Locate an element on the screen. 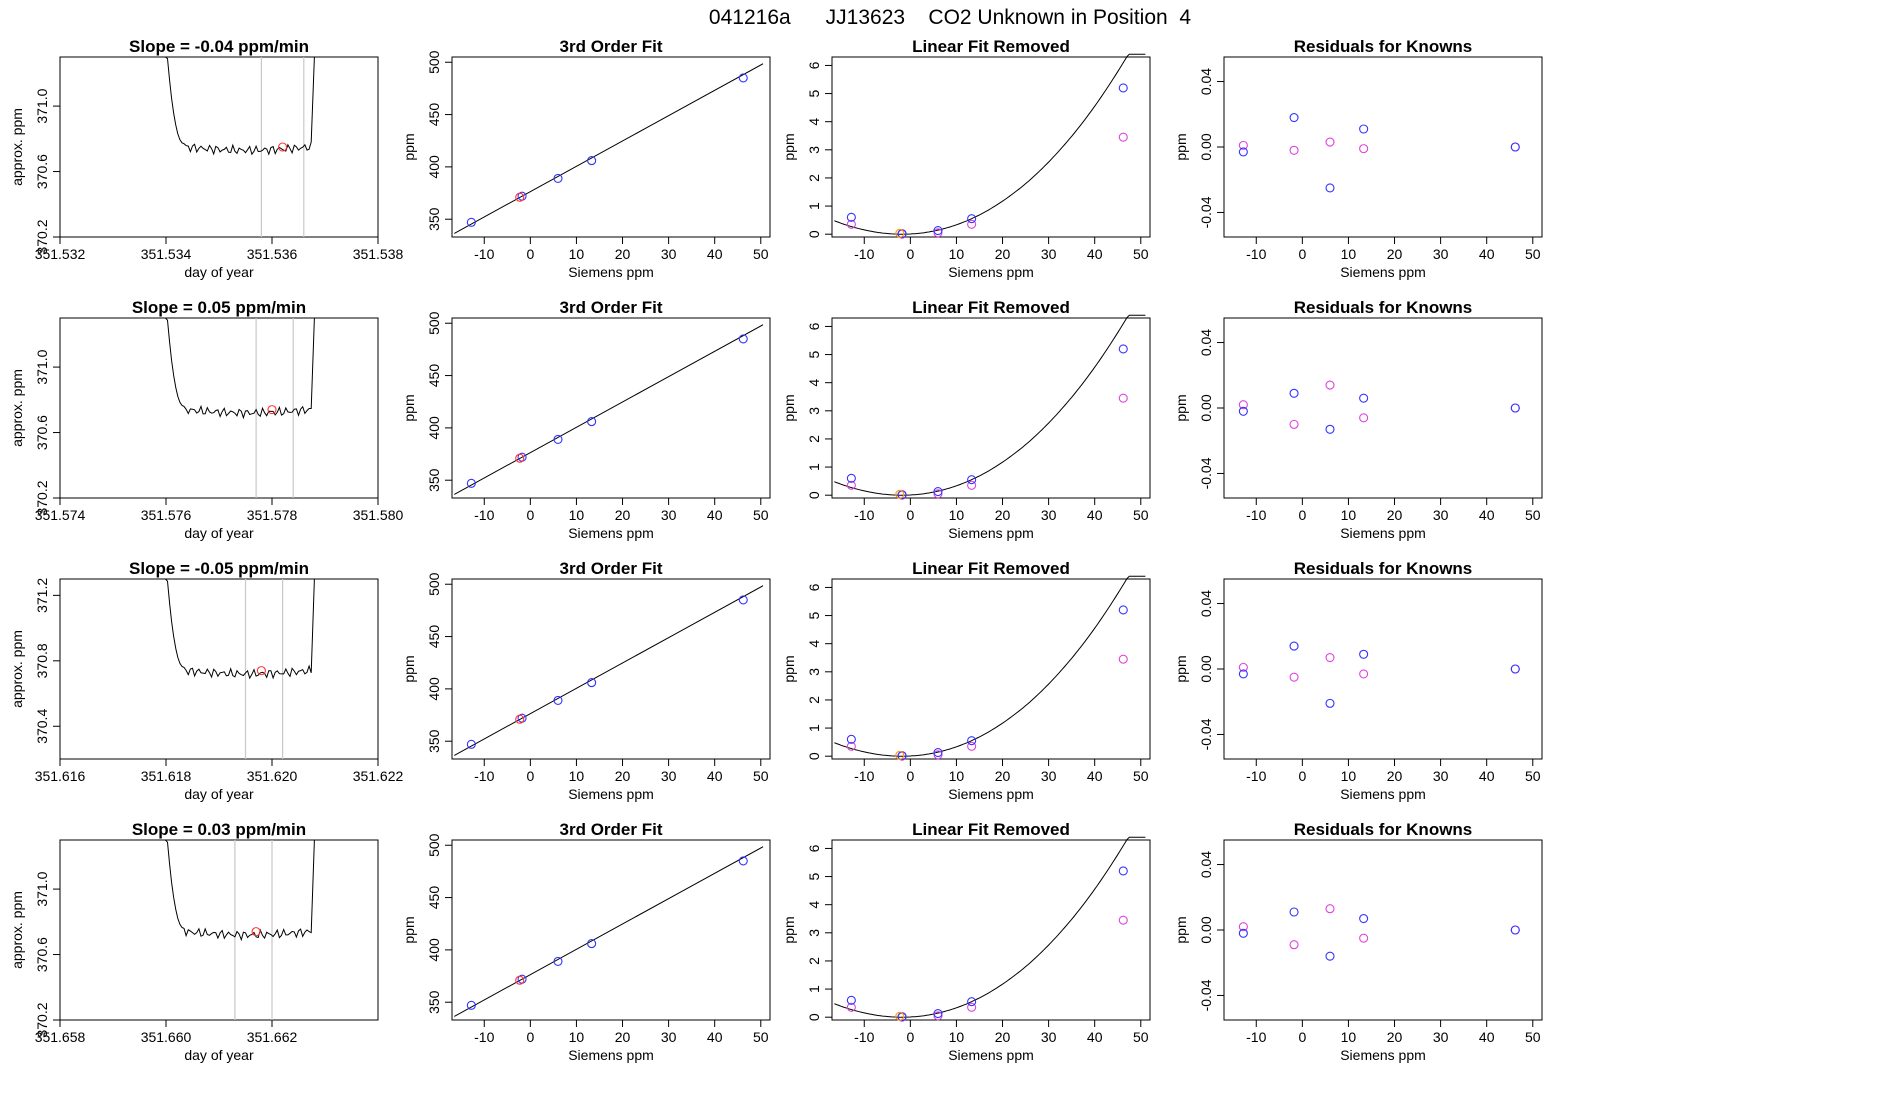  x-tick-label: 351.660 is located at coordinates (166, 1037).